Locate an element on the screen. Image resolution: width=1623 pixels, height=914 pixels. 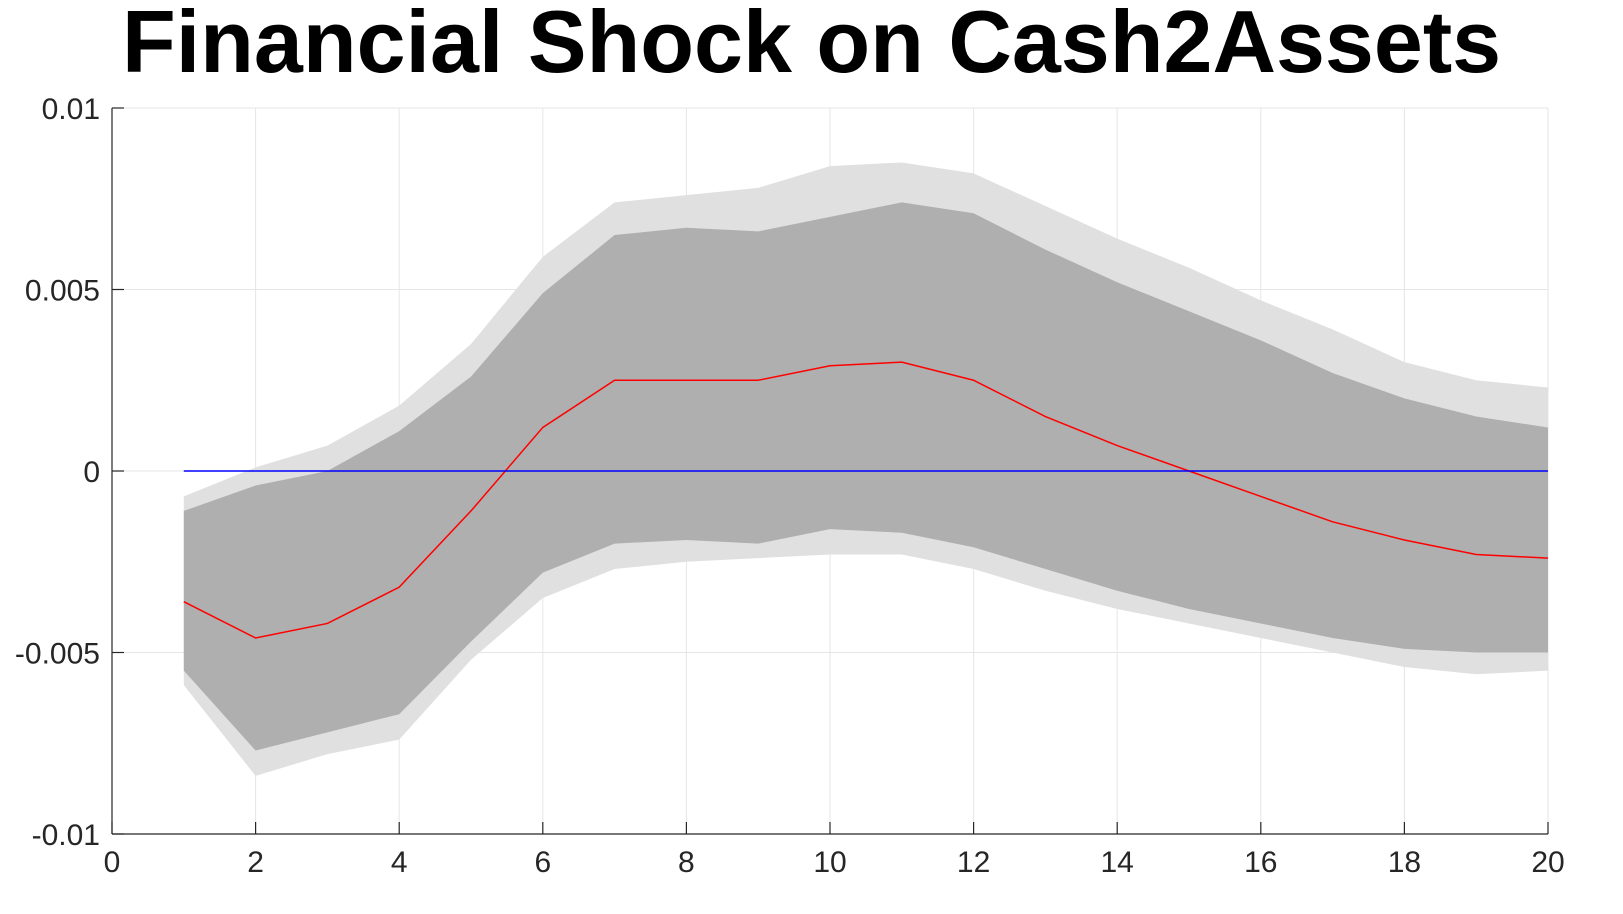
x-tick-label-7: 14 is located at coordinates (1117, 862).